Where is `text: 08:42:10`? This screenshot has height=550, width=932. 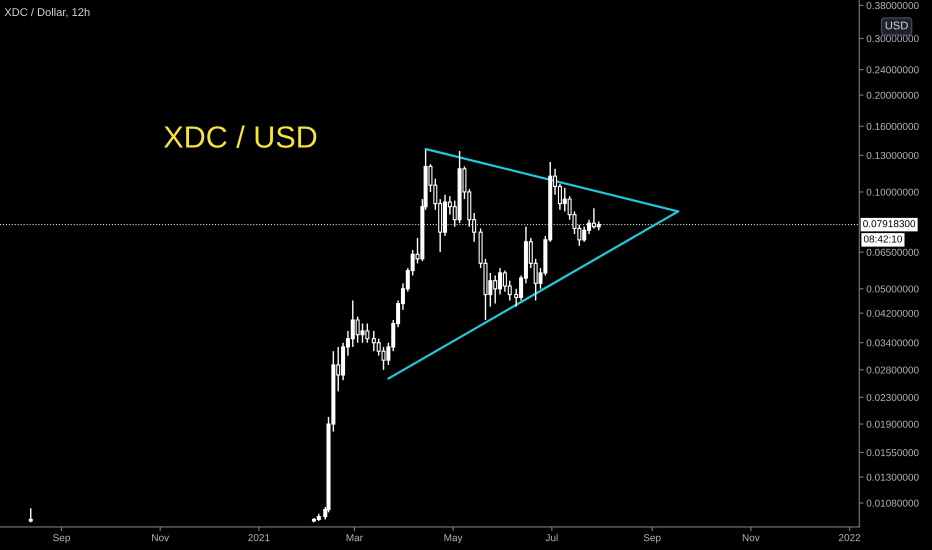
text: 08:42:10 is located at coordinates (883, 239).